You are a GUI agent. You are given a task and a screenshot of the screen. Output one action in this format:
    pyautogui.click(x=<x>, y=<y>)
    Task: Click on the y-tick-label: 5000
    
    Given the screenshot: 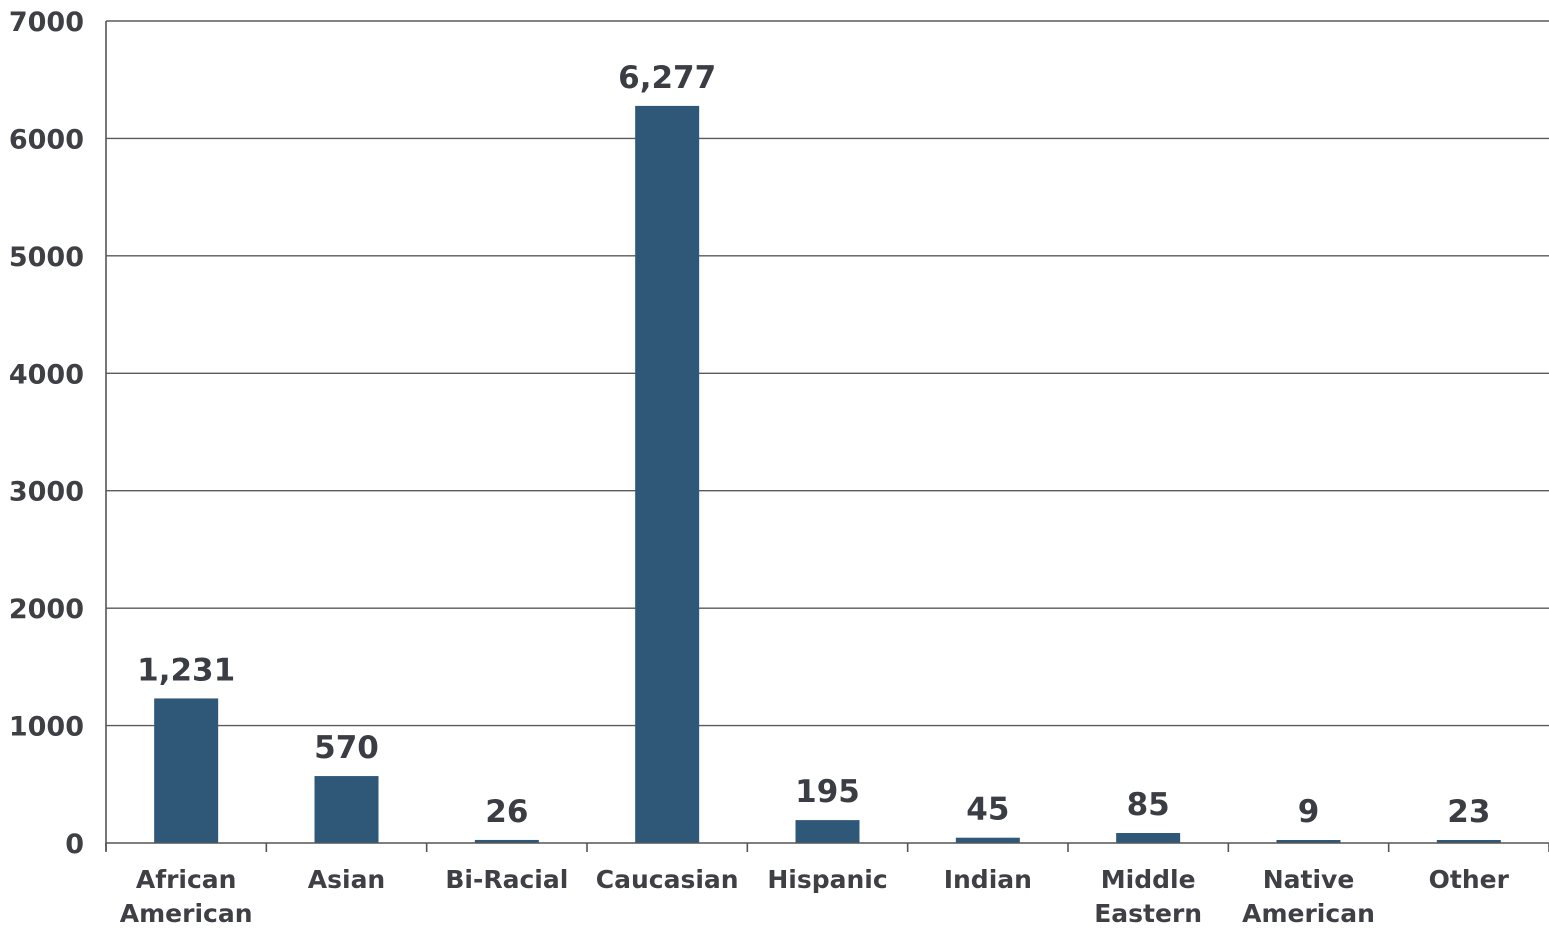 What is the action you would take?
    pyautogui.click(x=46, y=257)
    